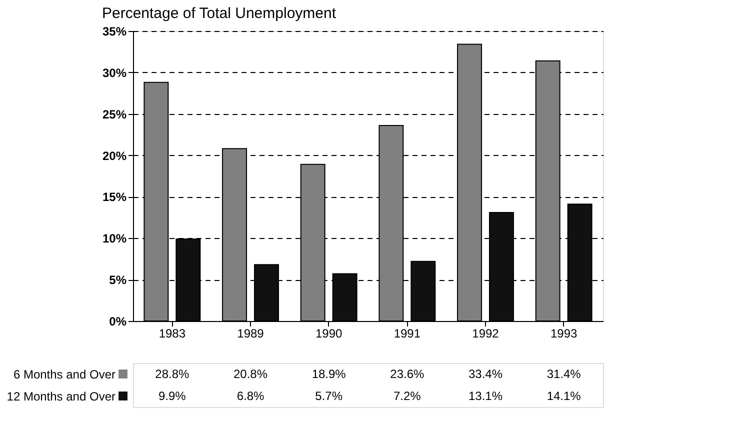 This screenshot has height=439, width=737. What do you see at coordinates (172, 374) in the screenshot?
I see `data-label: 28.8%` at bounding box center [172, 374].